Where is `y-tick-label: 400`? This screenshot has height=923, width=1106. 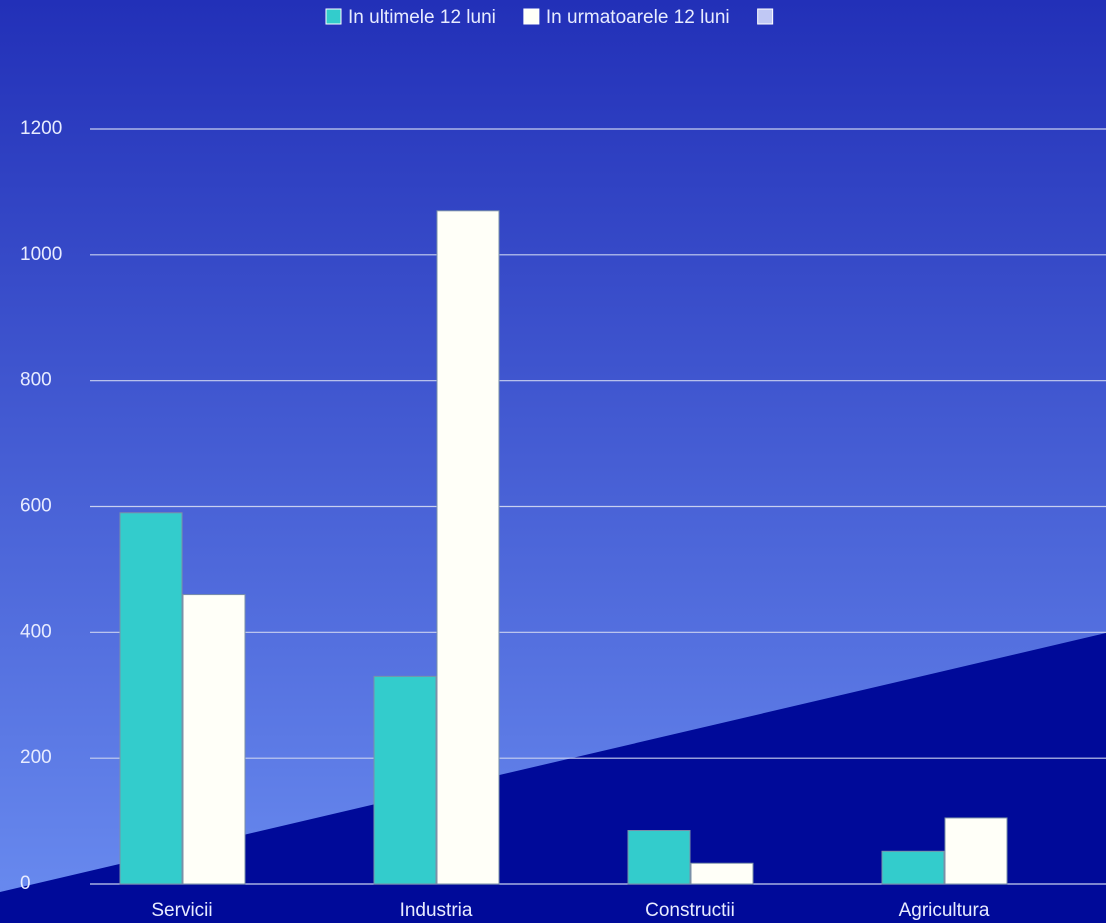
y-tick-label: 400 is located at coordinates (36, 631).